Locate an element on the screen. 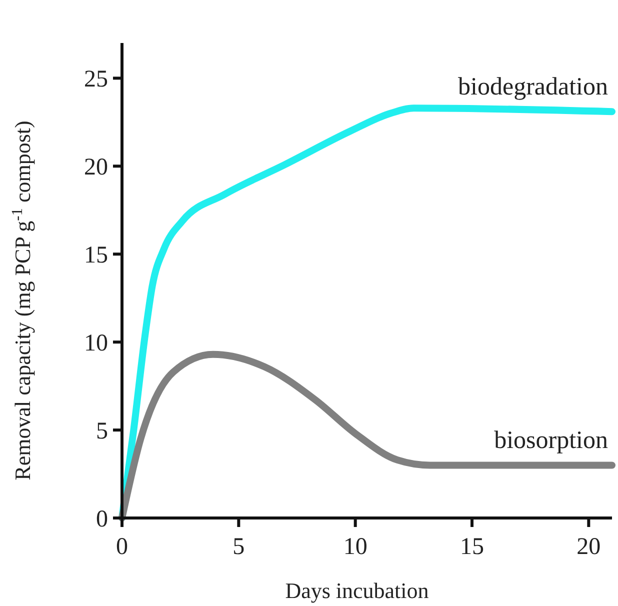 The image size is (618, 606). x-tick-label: 10 is located at coordinates (355, 547).